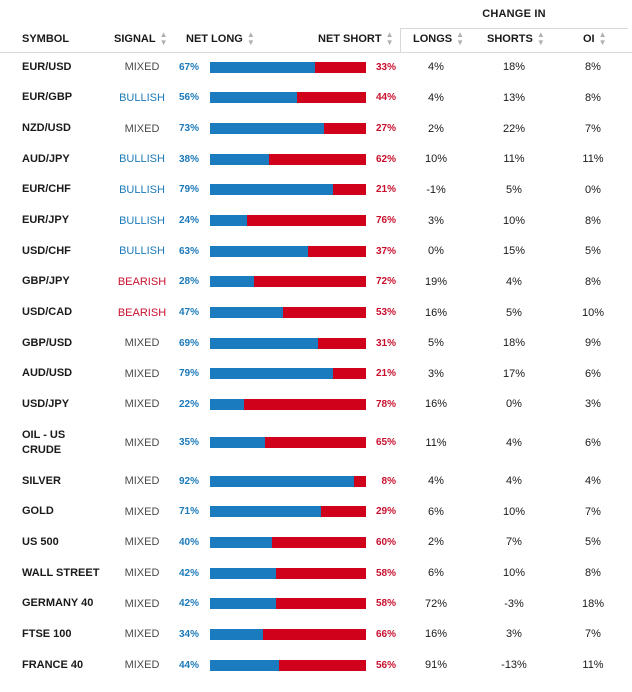  I want to click on net-long-percent: 24%, so click(188, 221).